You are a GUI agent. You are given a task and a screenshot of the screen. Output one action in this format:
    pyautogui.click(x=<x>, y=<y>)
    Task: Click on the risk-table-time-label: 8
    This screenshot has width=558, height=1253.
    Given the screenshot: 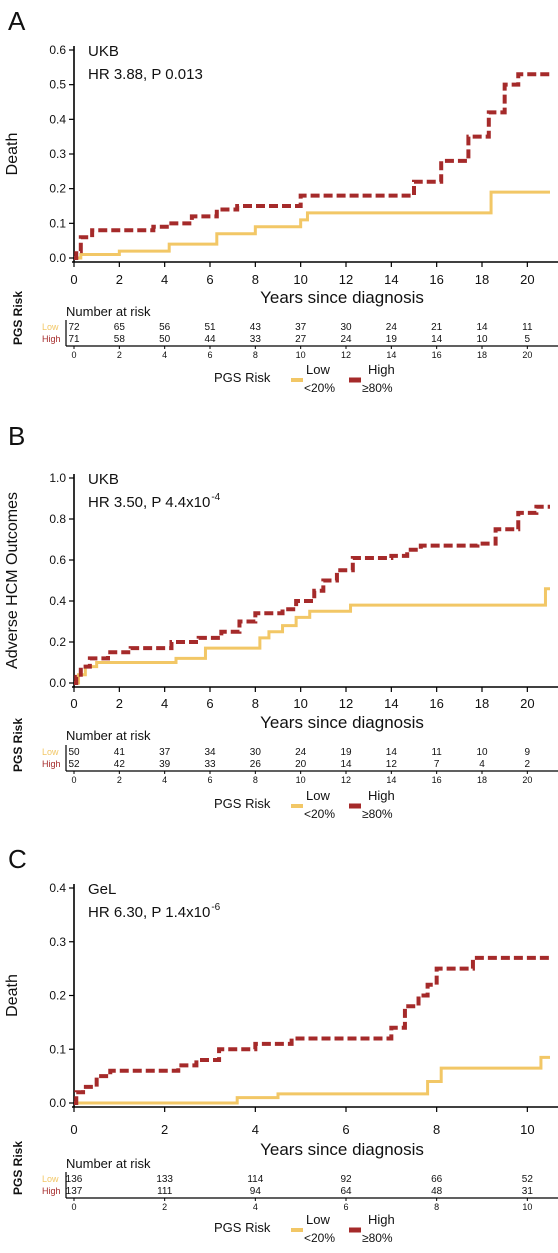 What is the action you would take?
    pyautogui.click(x=255, y=780)
    